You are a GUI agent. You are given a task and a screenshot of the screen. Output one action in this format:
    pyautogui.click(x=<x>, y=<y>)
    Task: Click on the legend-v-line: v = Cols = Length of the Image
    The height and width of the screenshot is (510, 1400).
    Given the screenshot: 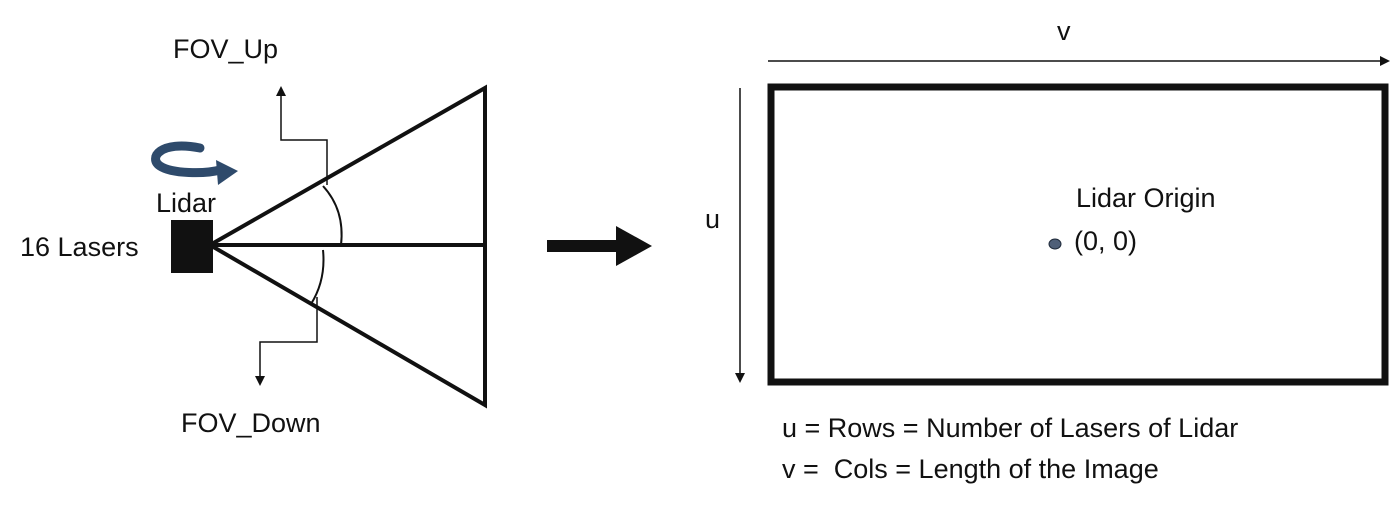 What is the action you would take?
    pyautogui.click(x=970, y=469)
    